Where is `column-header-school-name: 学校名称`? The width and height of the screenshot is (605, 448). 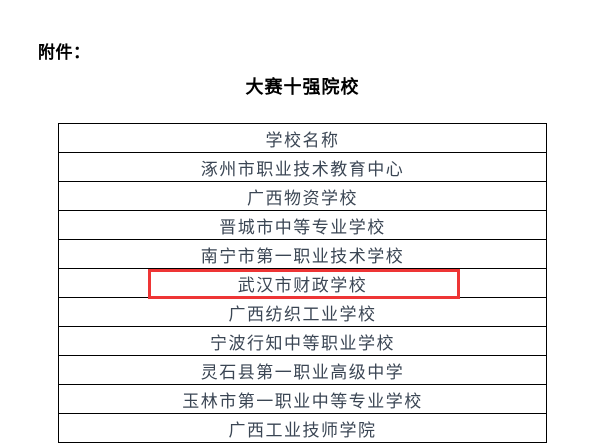 column-header-school-name: 学校名称 is located at coordinates (302, 138).